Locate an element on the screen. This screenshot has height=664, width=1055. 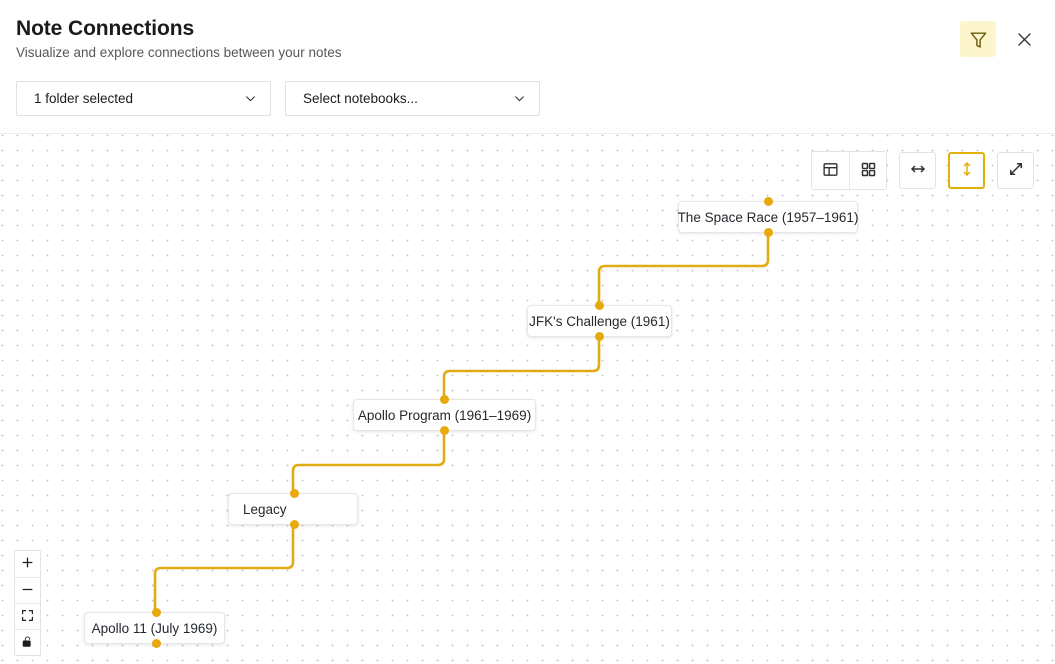
graph-node-label: Legacy is located at coordinates (265, 509).